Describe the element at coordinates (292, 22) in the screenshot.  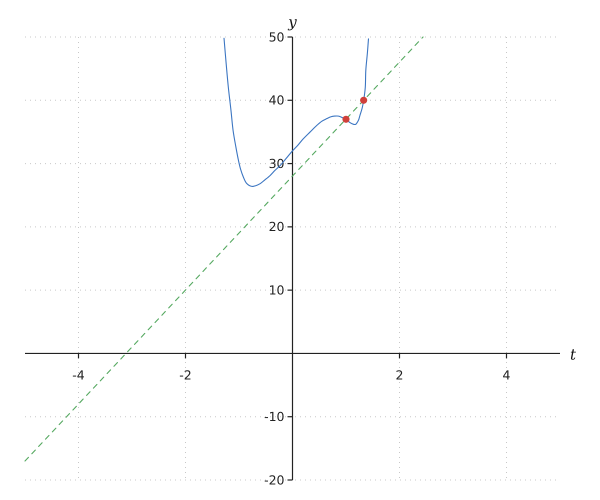
I see `y-axis-title: y` at that location.